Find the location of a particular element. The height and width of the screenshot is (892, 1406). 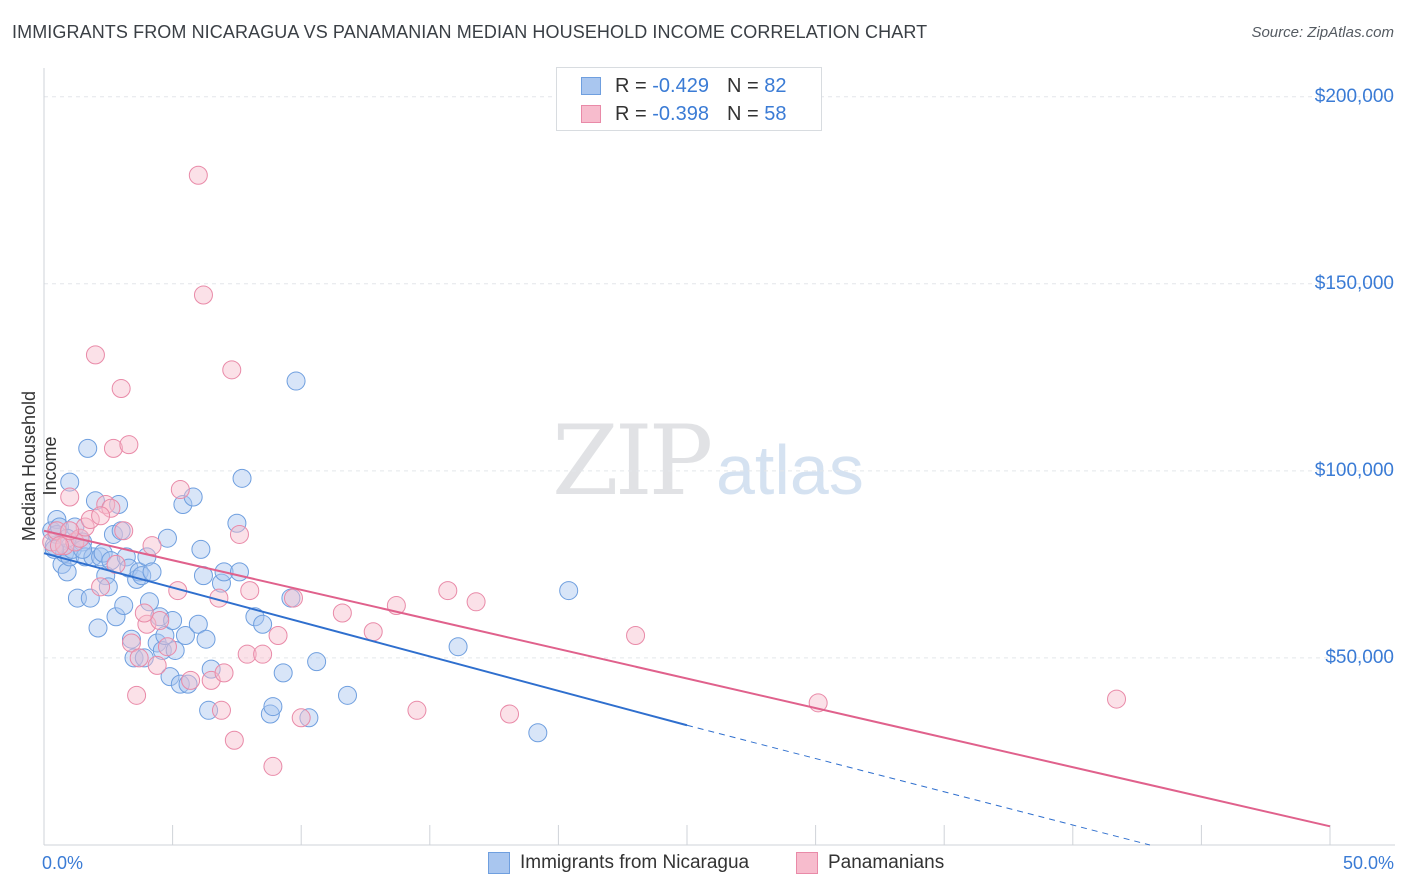

series-legend: Immigrants from Nicaragua Panamanians is located at coordinates (703, 866).